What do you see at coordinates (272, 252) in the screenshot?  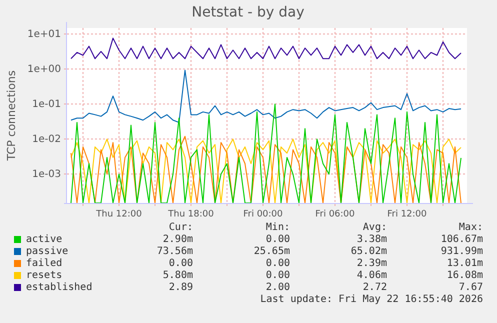 I see `text: 25.65m` at bounding box center [272, 252].